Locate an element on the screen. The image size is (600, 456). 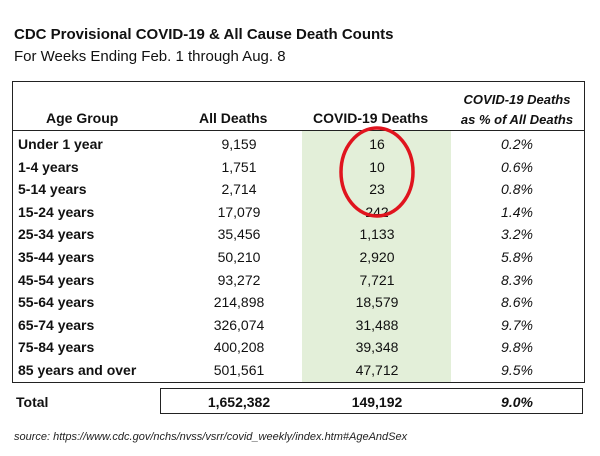
annotation-circle is located at coordinates (377, 172).